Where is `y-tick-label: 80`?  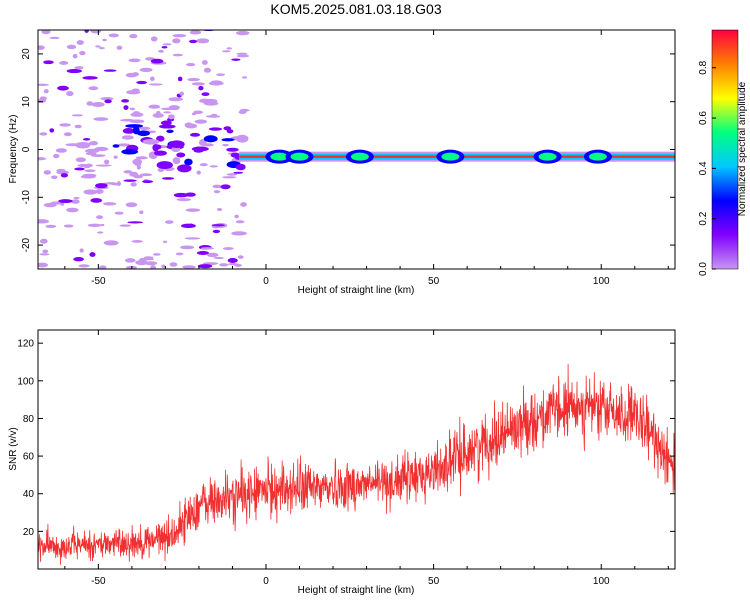 y-tick-label: 80 is located at coordinates (29, 419).